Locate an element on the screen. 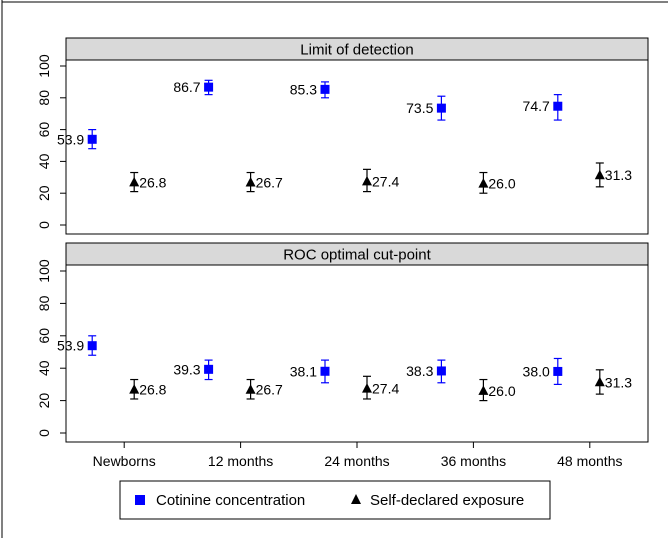  legend-label-self-declared: Self-declared exposure is located at coordinates (447, 500).